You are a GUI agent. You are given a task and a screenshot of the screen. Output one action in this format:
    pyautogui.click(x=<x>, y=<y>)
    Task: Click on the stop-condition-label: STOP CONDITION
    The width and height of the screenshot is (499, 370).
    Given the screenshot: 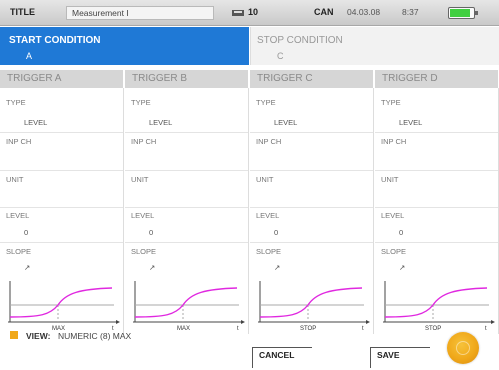 What is the action you would take?
    pyautogui.click(x=300, y=40)
    